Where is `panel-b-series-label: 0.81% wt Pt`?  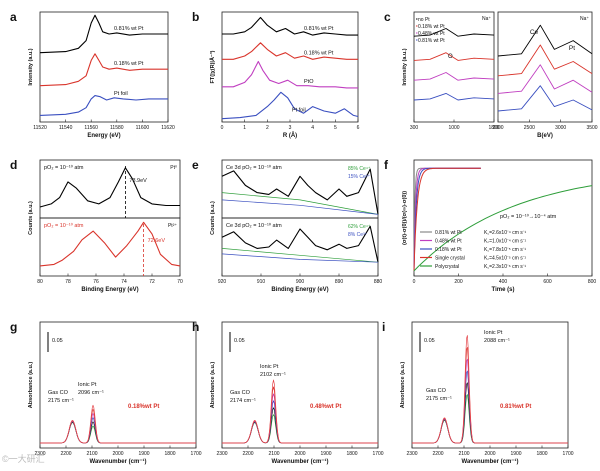 panel-b-series-label: 0.81% wt Pt is located at coordinates (319, 29).